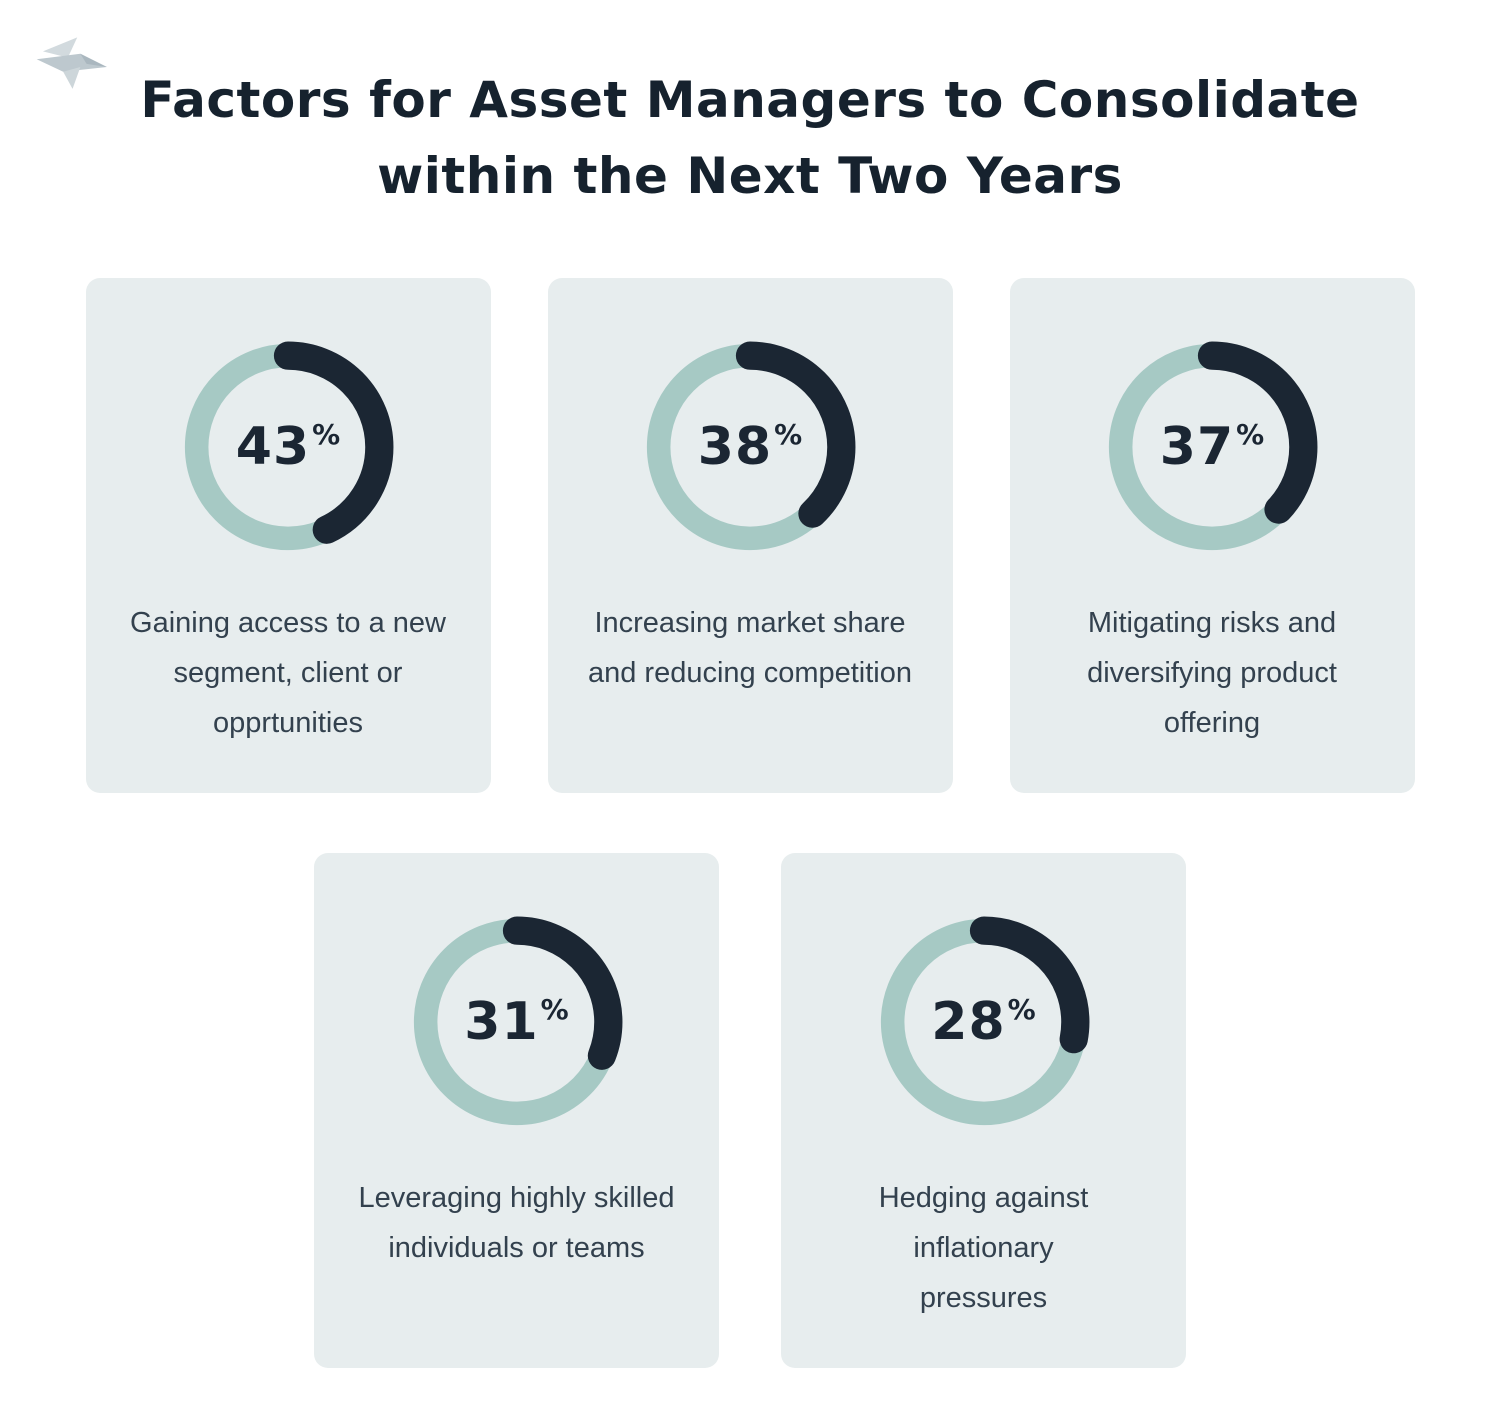 This screenshot has width=1500, height=1415. I want to click on donut-chart: 43%, so click(288, 447).